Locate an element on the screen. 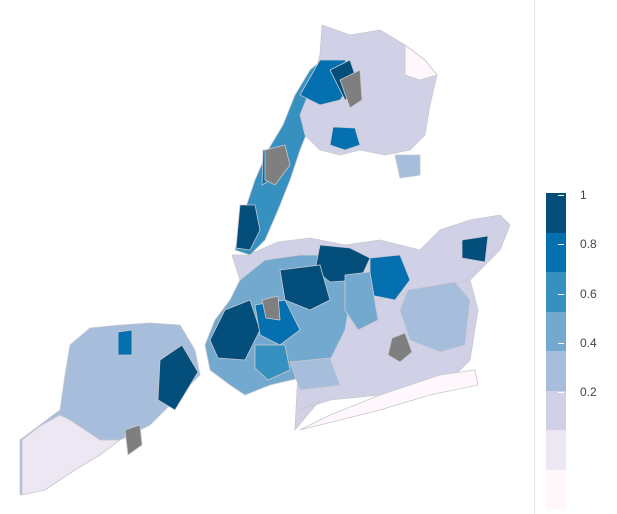 Image resolution: width=617 pixels, height=514 pixels. legend-tick-label: 0.8 is located at coordinates (588, 244).